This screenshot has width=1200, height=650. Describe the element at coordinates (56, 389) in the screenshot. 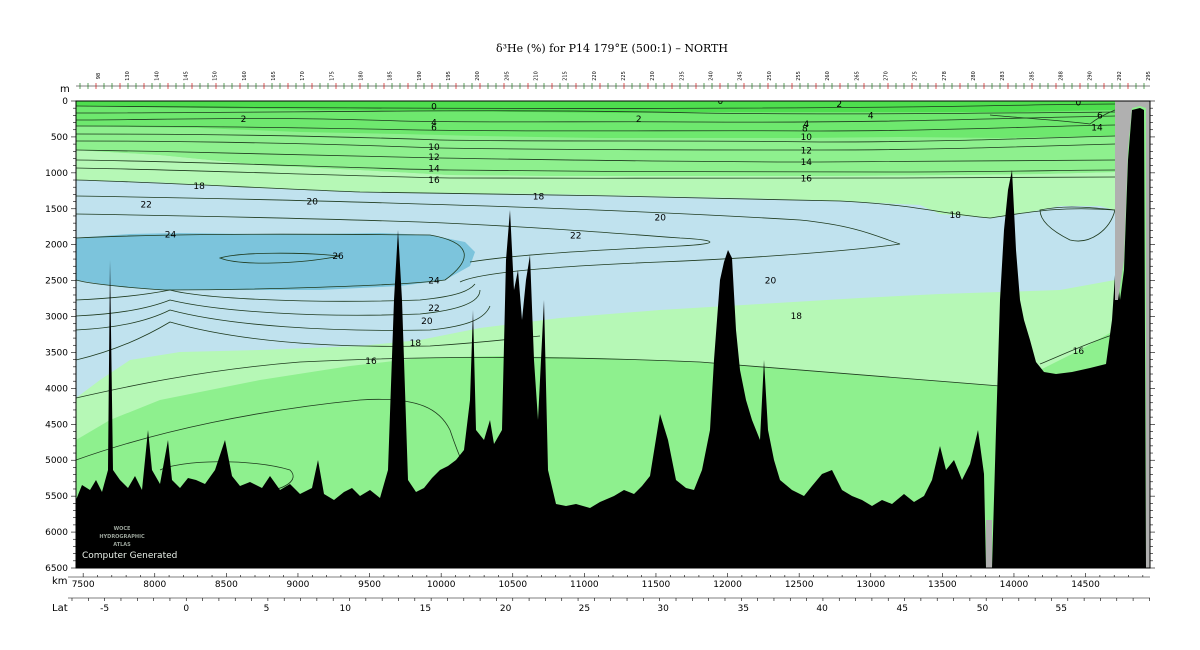

I see `y-tick-label: 4000` at that location.